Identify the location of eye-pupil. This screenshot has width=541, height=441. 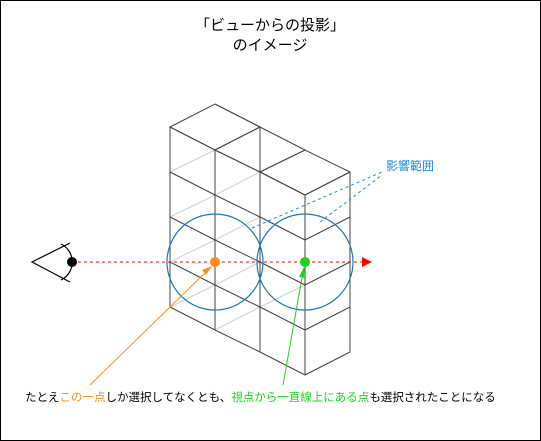
(72, 262).